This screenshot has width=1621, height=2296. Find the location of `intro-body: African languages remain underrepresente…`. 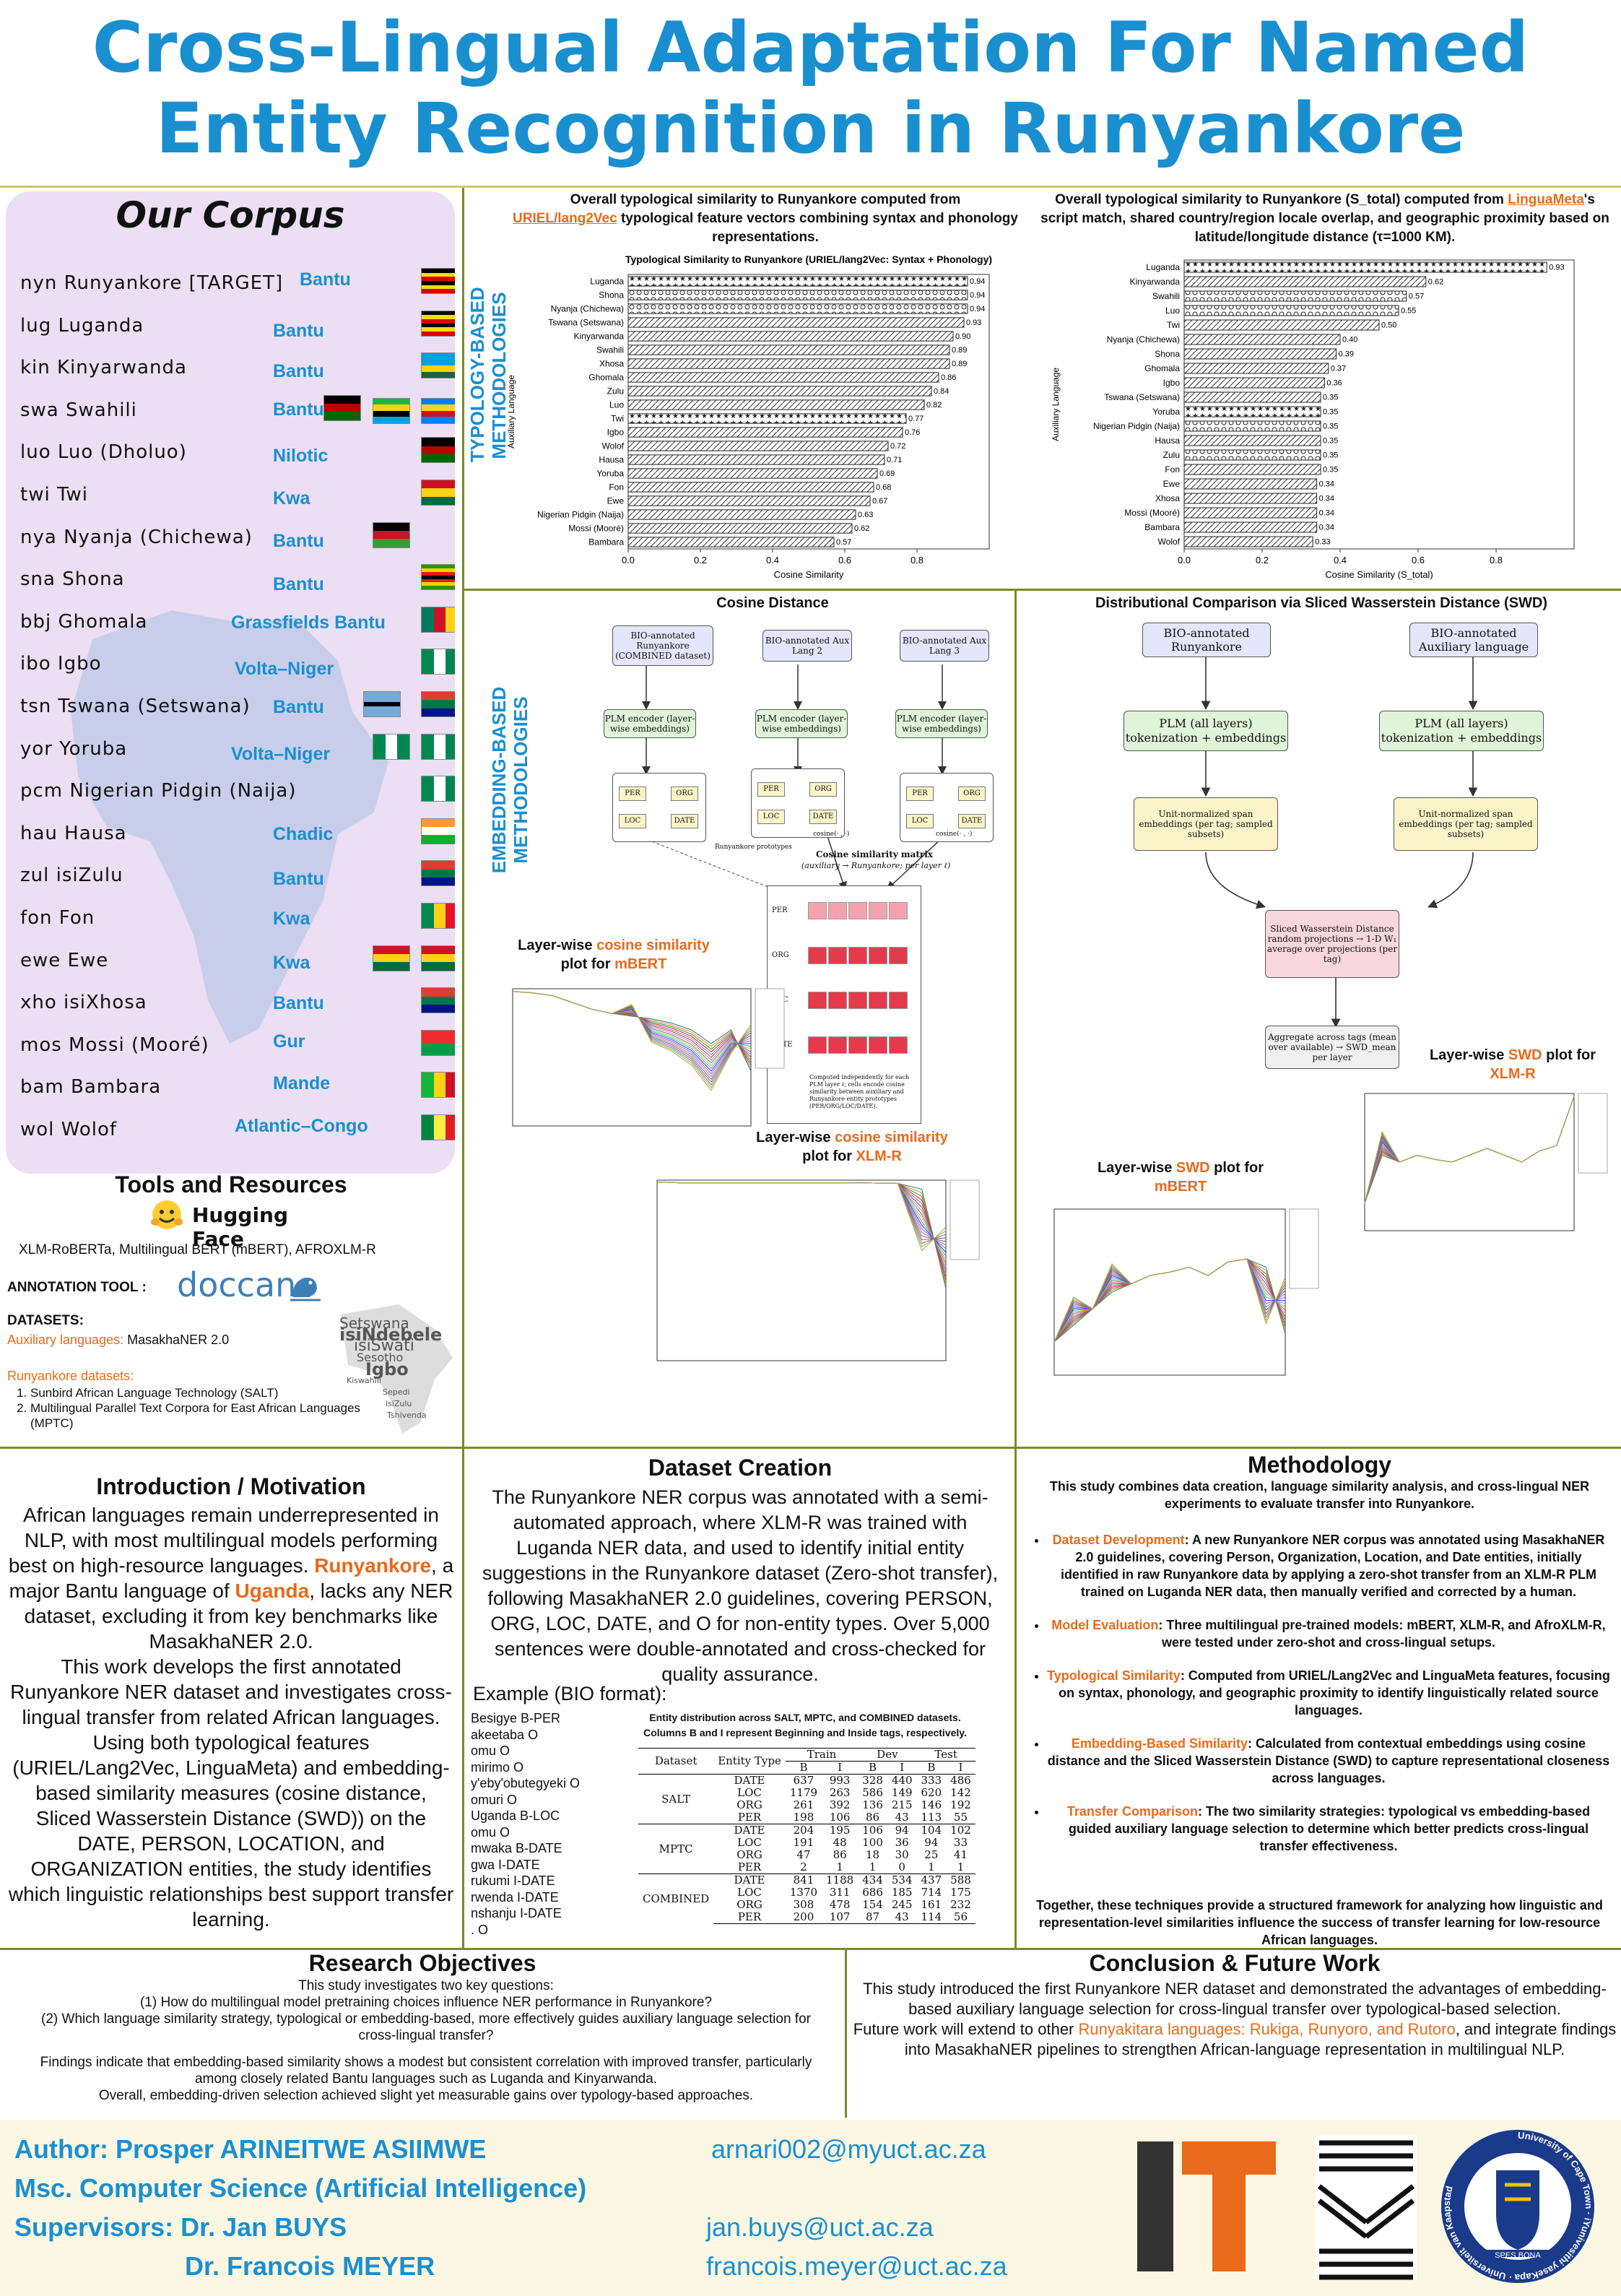

intro-body: African languages remain underrepresente… is located at coordinates (231, 1717).